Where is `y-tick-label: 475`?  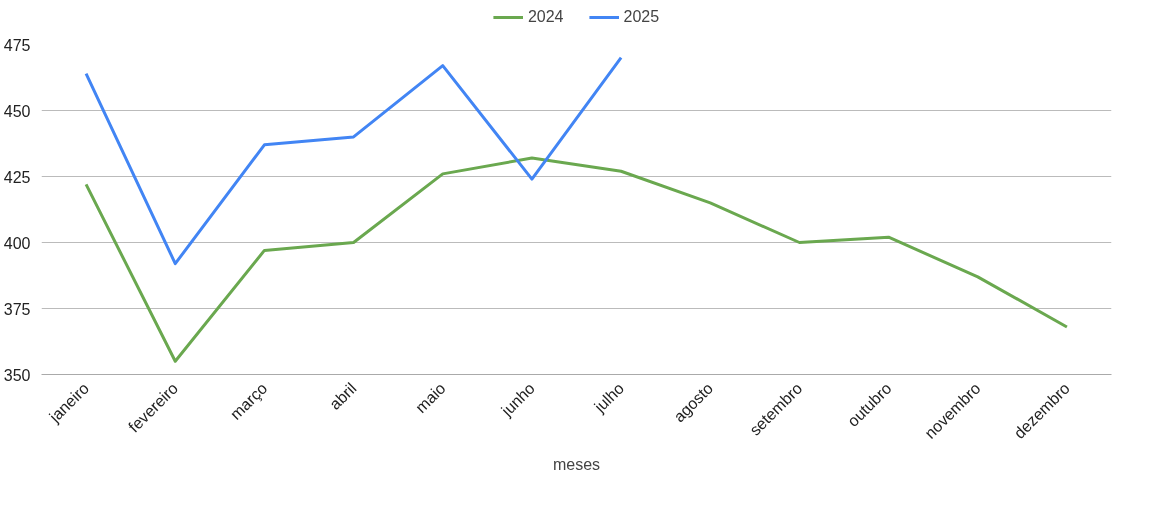 y-tick-label: 475 is located at coordinates (17, 45).